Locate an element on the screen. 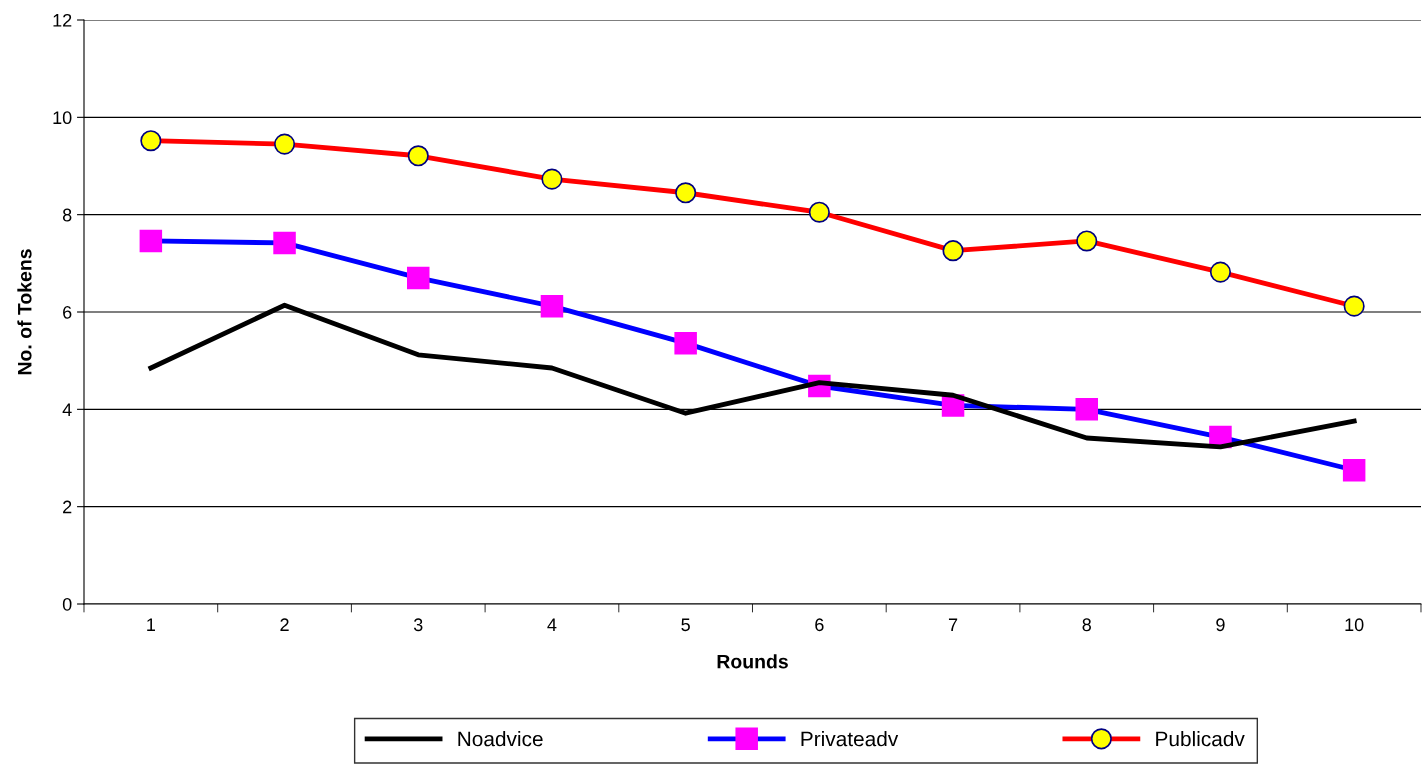  x-tick-label: 8 is located at coordinates (1086, 625).